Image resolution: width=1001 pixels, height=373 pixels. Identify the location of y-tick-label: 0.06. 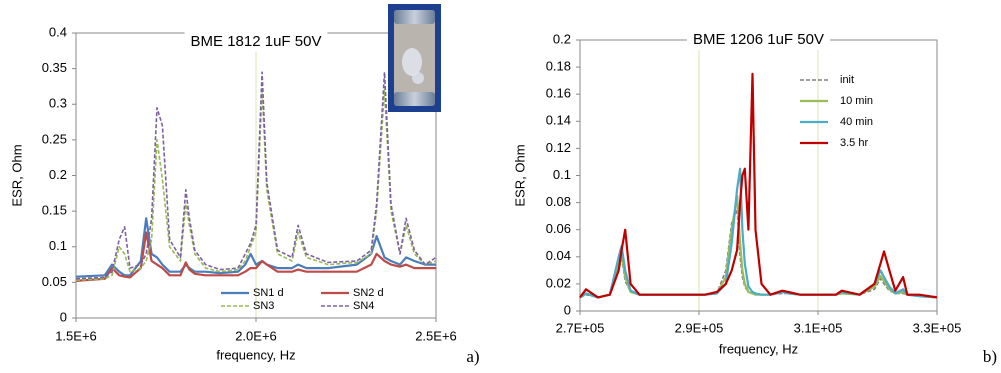
(558, 228).